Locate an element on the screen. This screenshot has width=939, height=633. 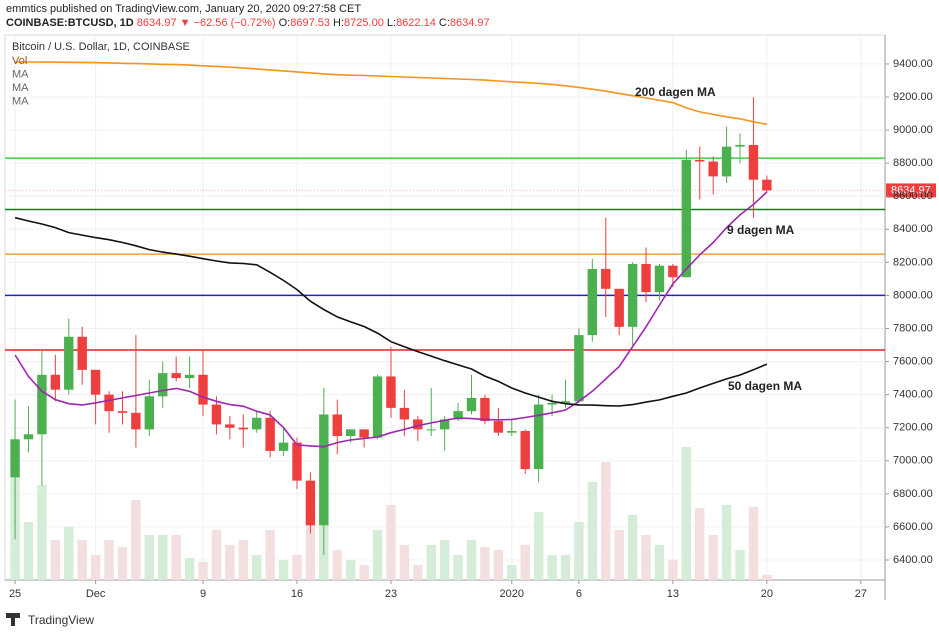
y-tick-label: 6600.00 is located at coordinates (913, 527).